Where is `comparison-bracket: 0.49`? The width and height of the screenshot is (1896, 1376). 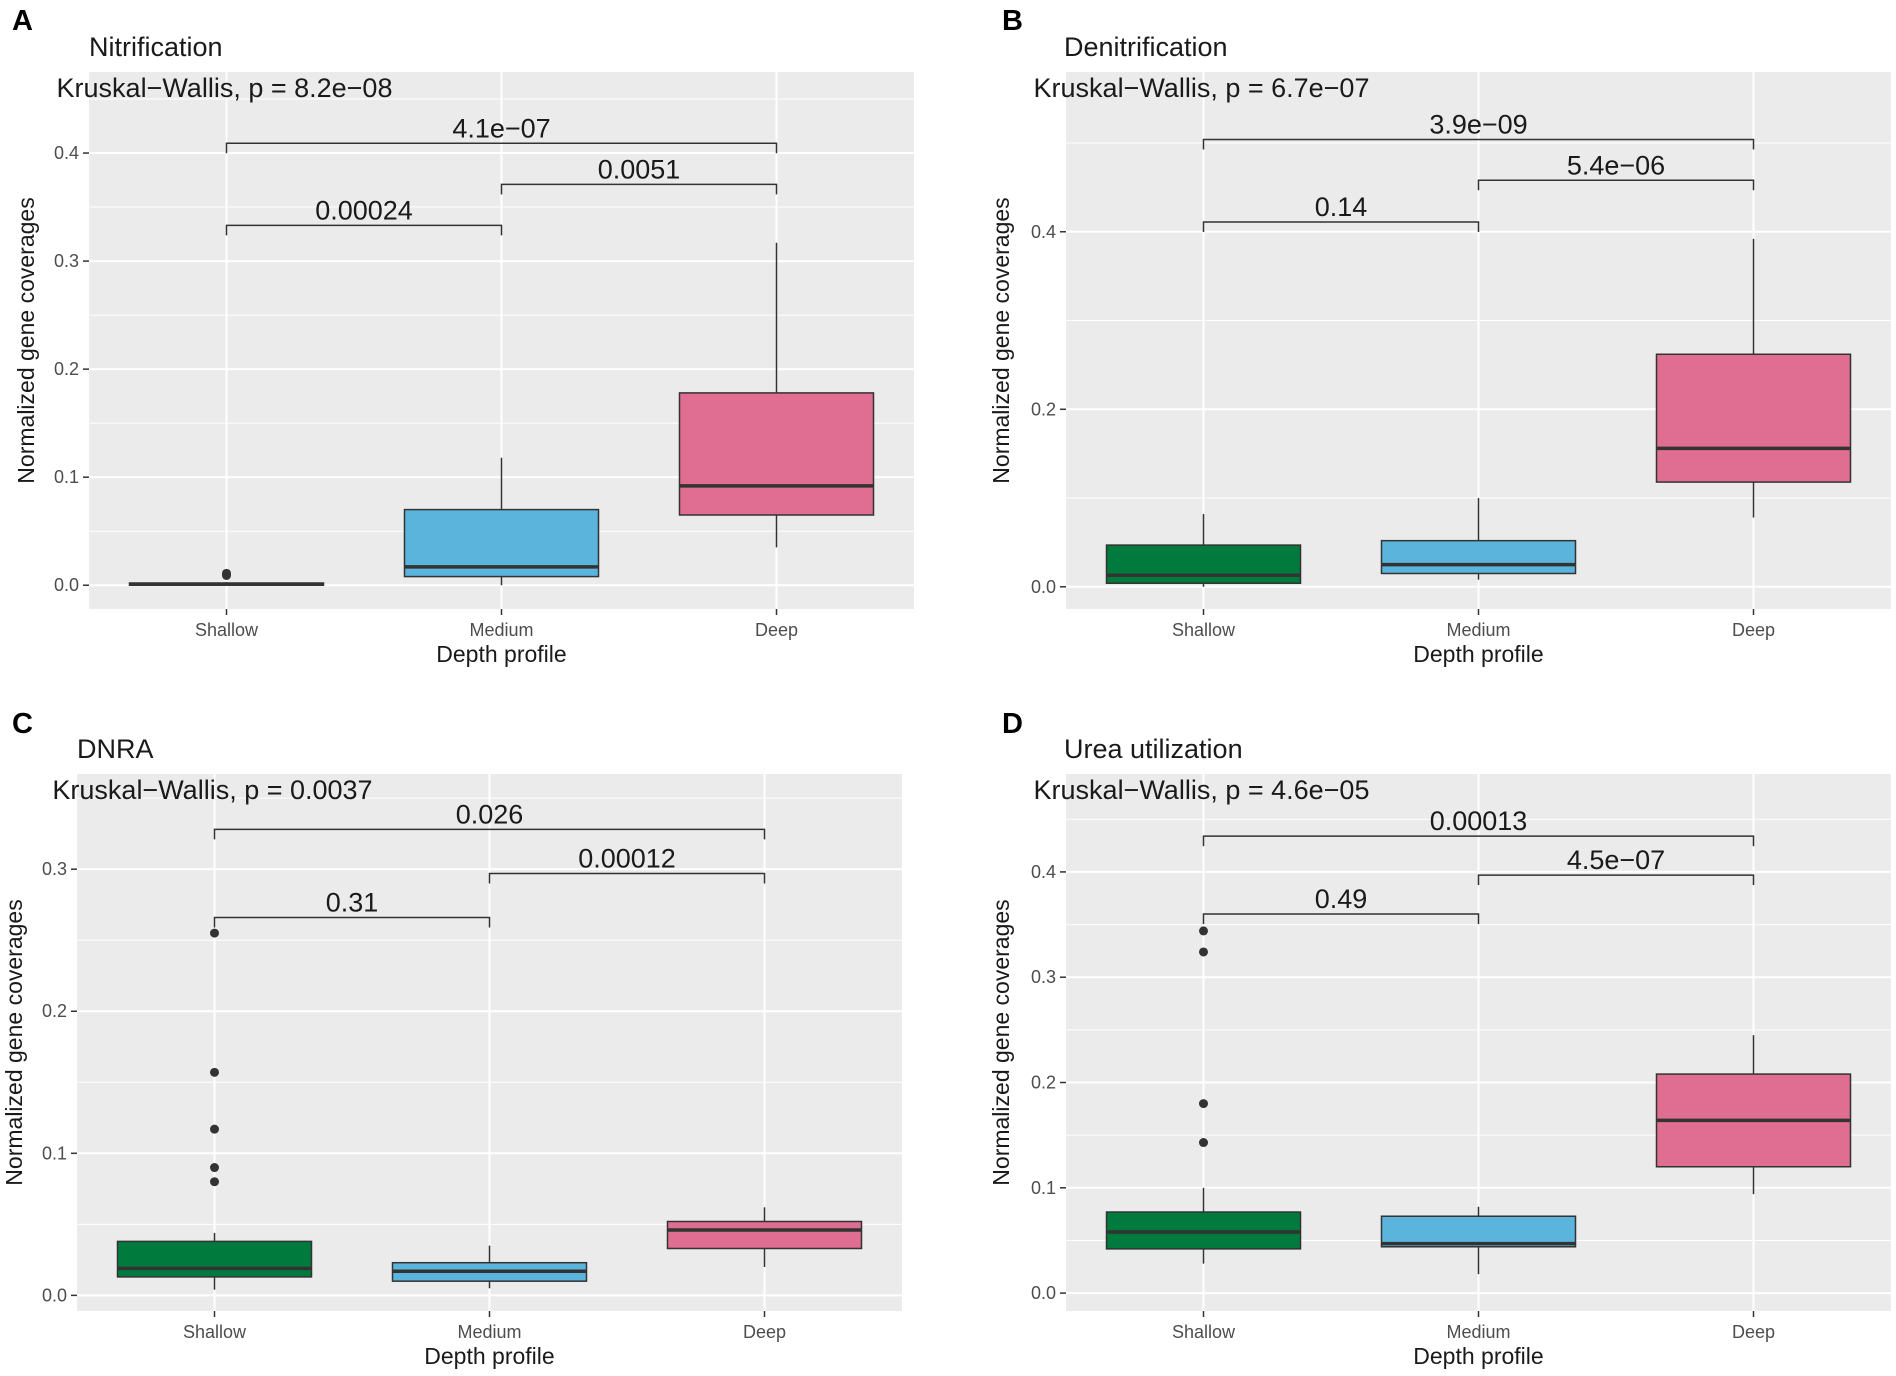 comparison-bracket: 0.49 is located at coordinates (1341, 904).